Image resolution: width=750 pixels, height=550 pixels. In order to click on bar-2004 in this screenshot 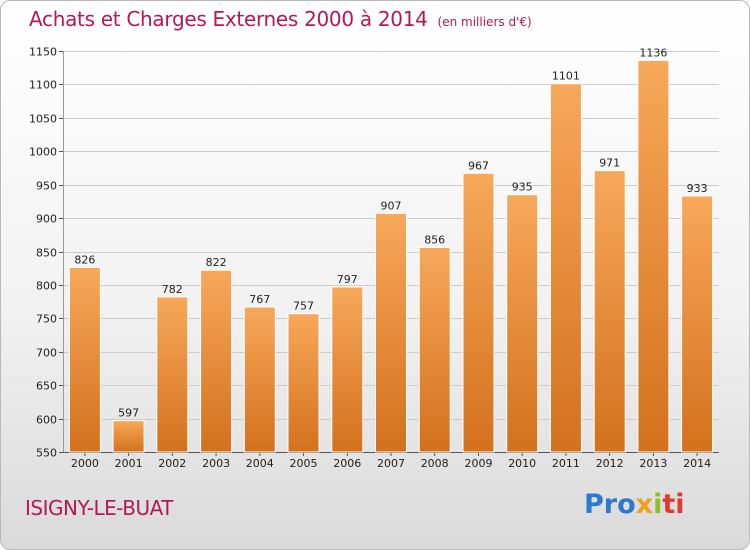, I will do `click(259, 379)`.